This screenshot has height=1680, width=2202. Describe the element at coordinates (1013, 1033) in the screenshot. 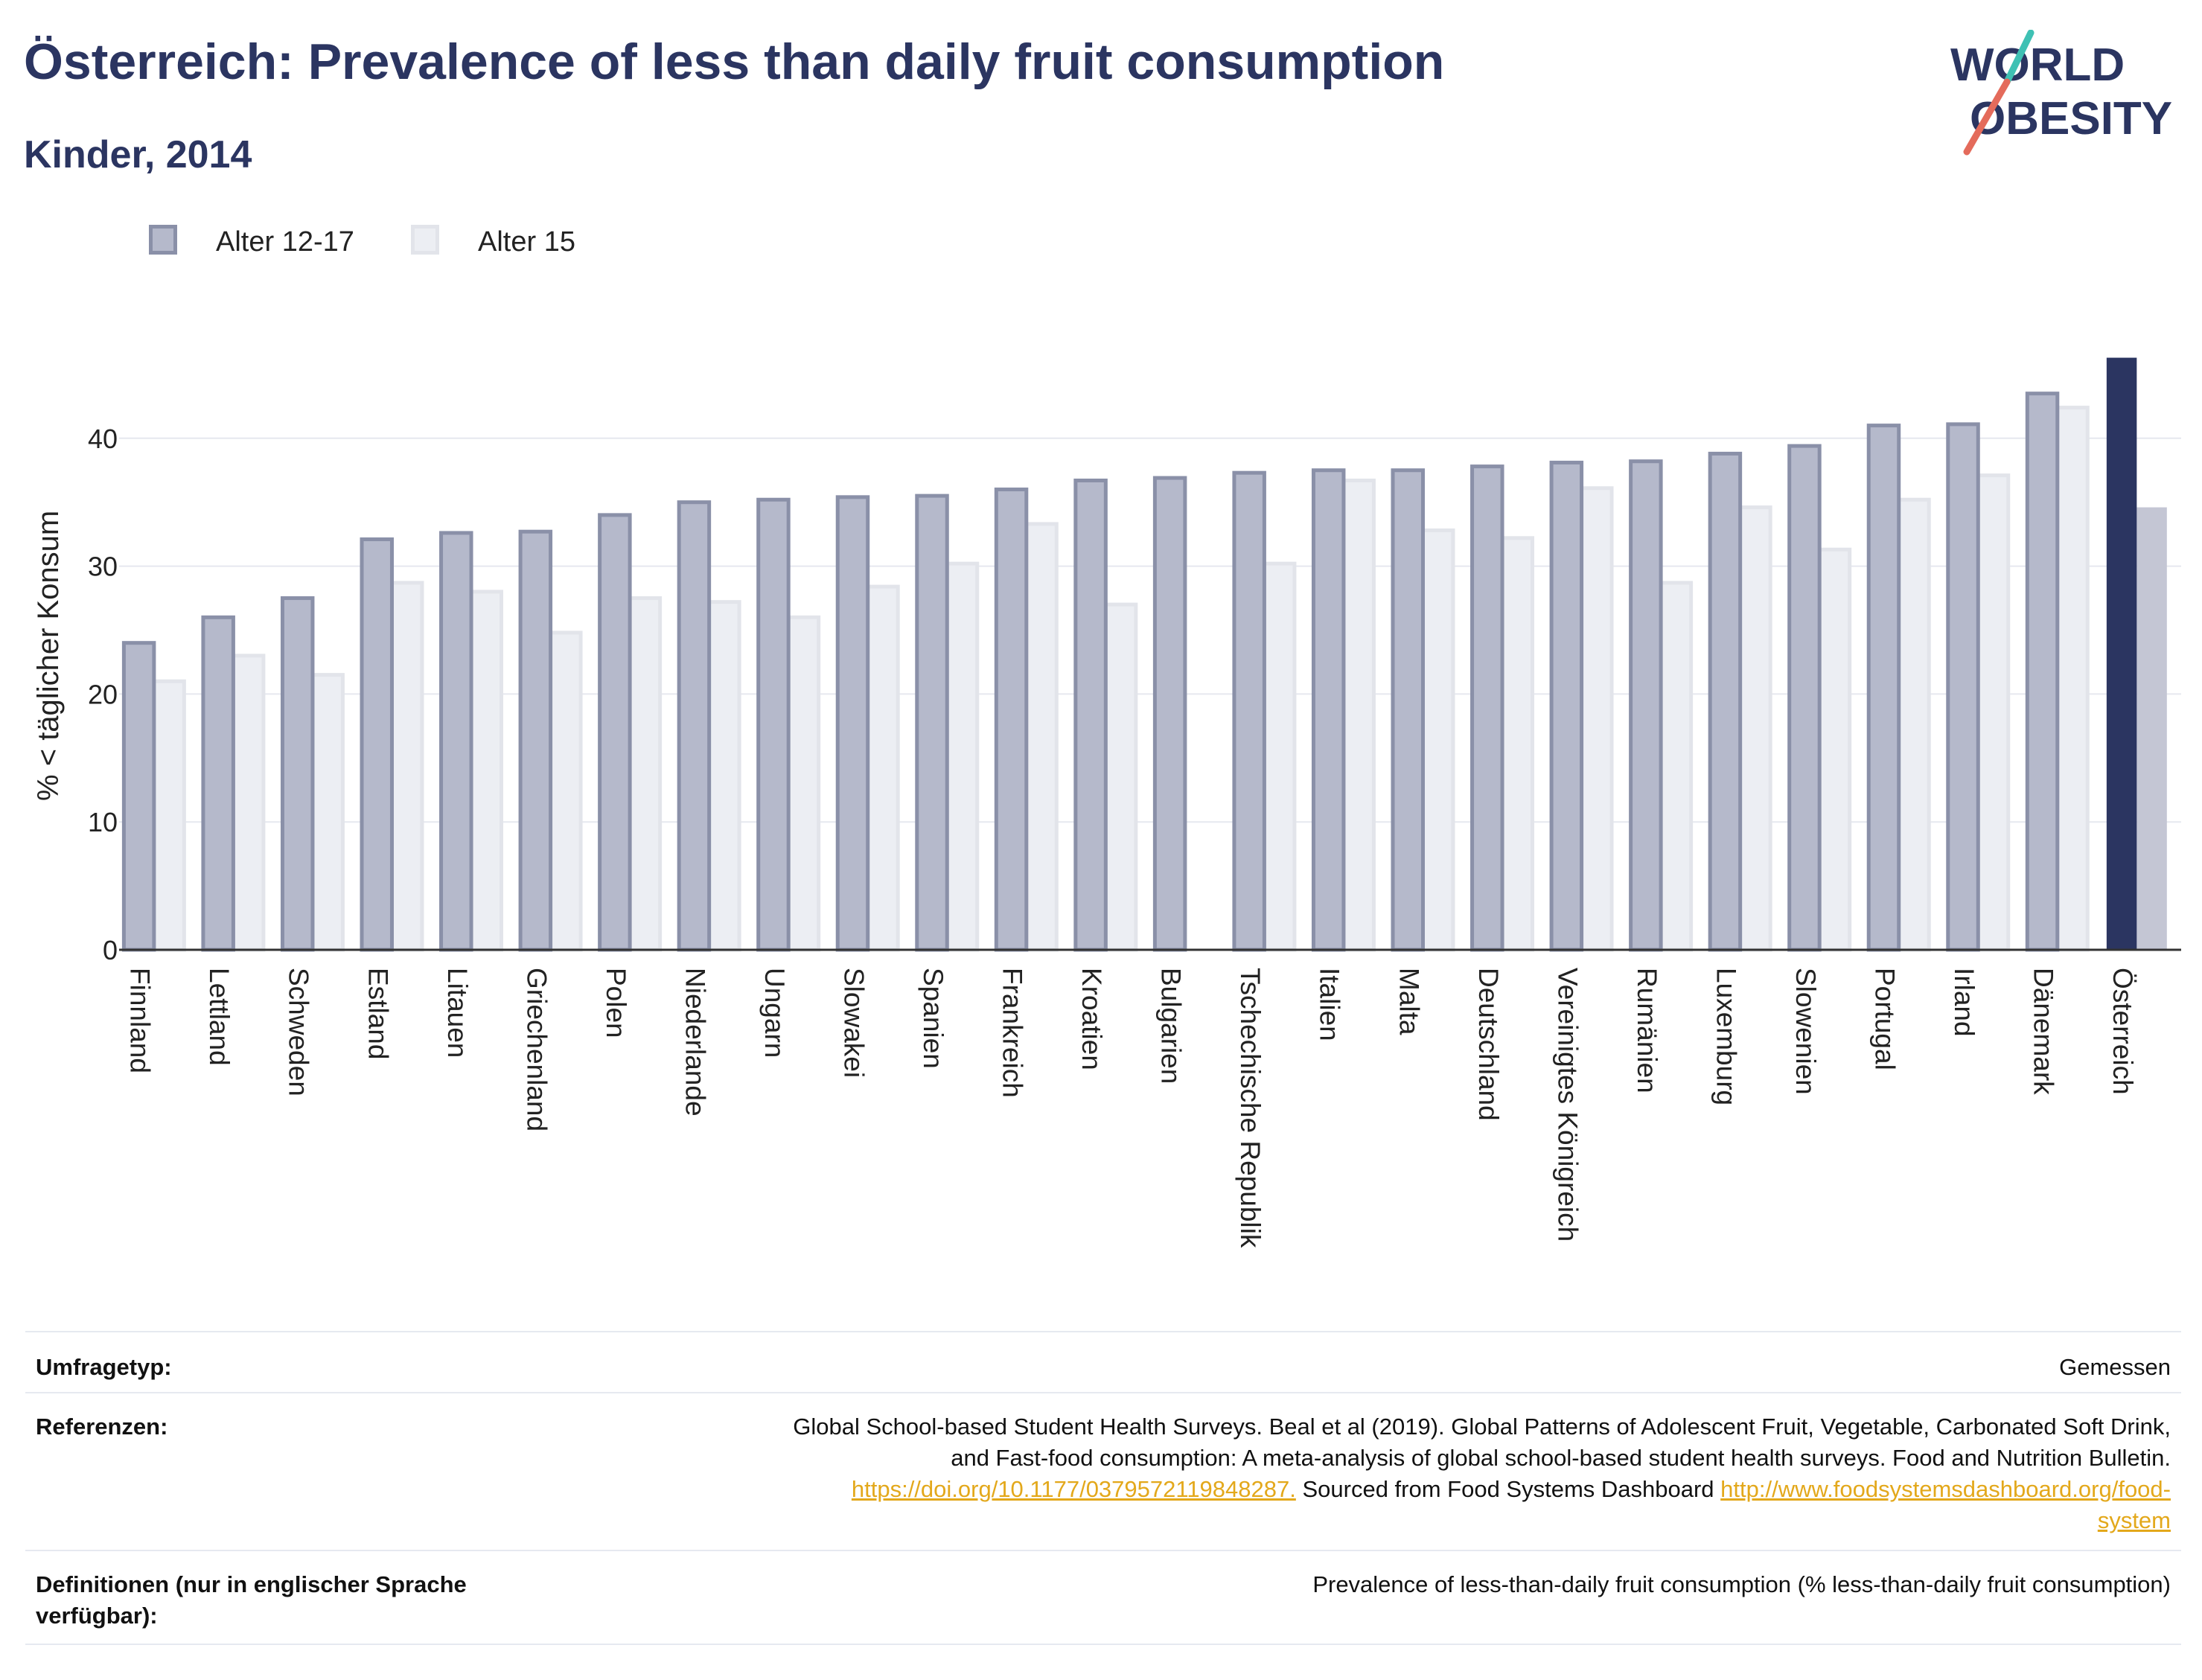

I see `x-tick-label: Frankreich` at that location.